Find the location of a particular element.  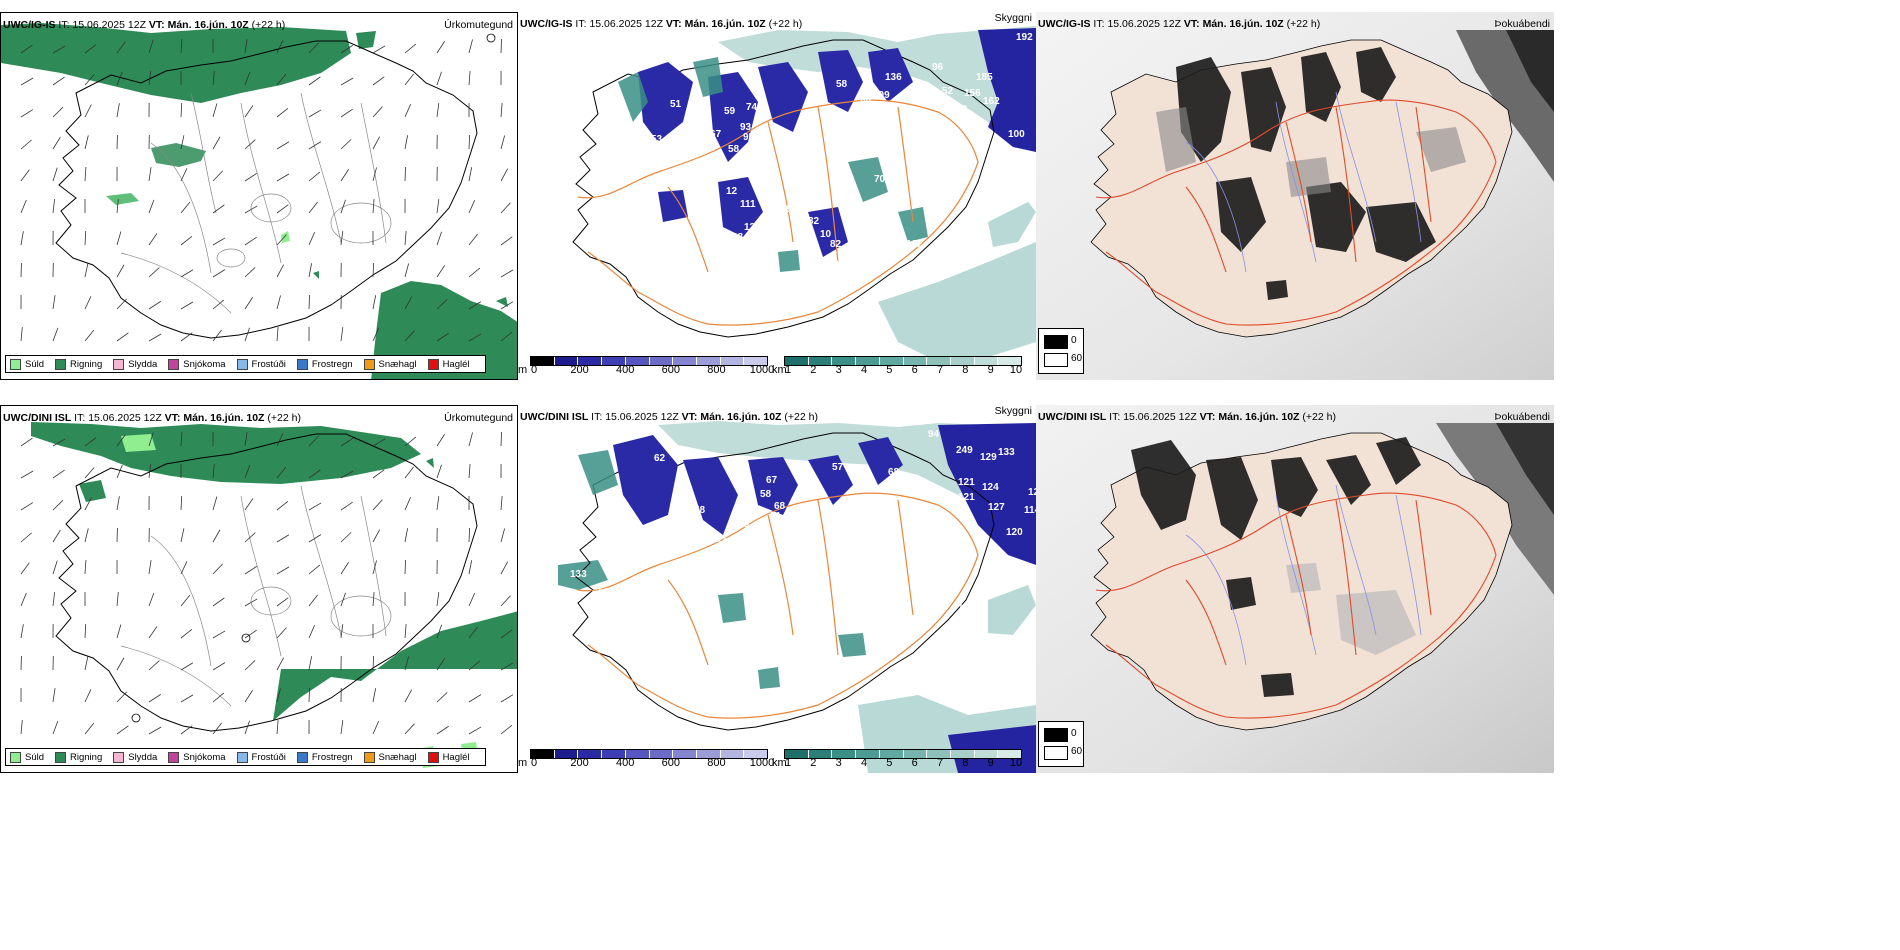

colorbar-tick-label: 200 is located at coordinates (579, 370).